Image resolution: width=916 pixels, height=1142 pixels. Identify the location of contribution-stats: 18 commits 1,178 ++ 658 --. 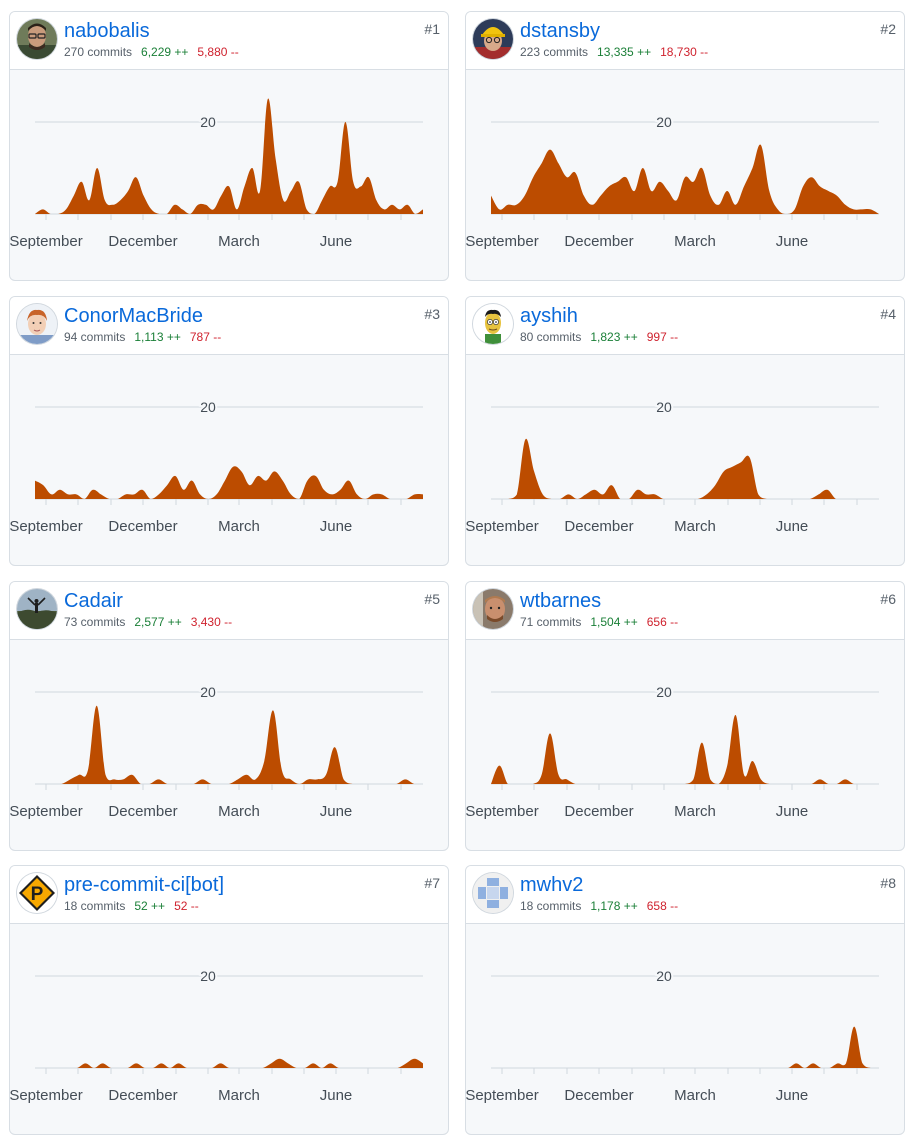
(599, 906).